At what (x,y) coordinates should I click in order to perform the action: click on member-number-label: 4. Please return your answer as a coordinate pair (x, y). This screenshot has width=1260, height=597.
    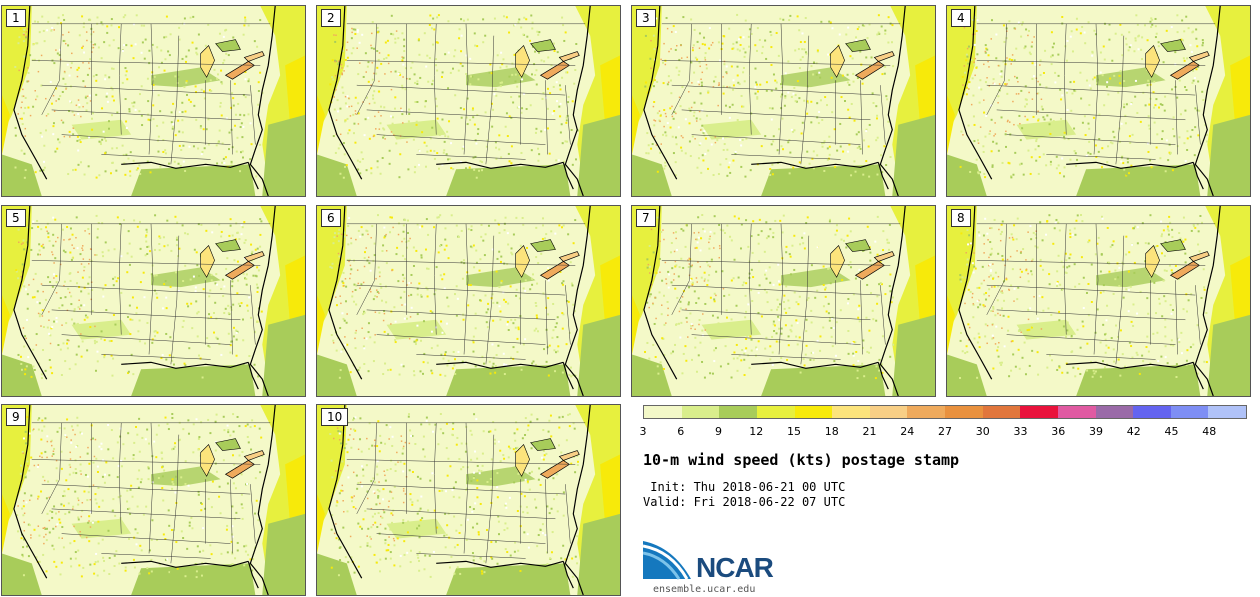
    Looking at the image, I should click on (961, 18).